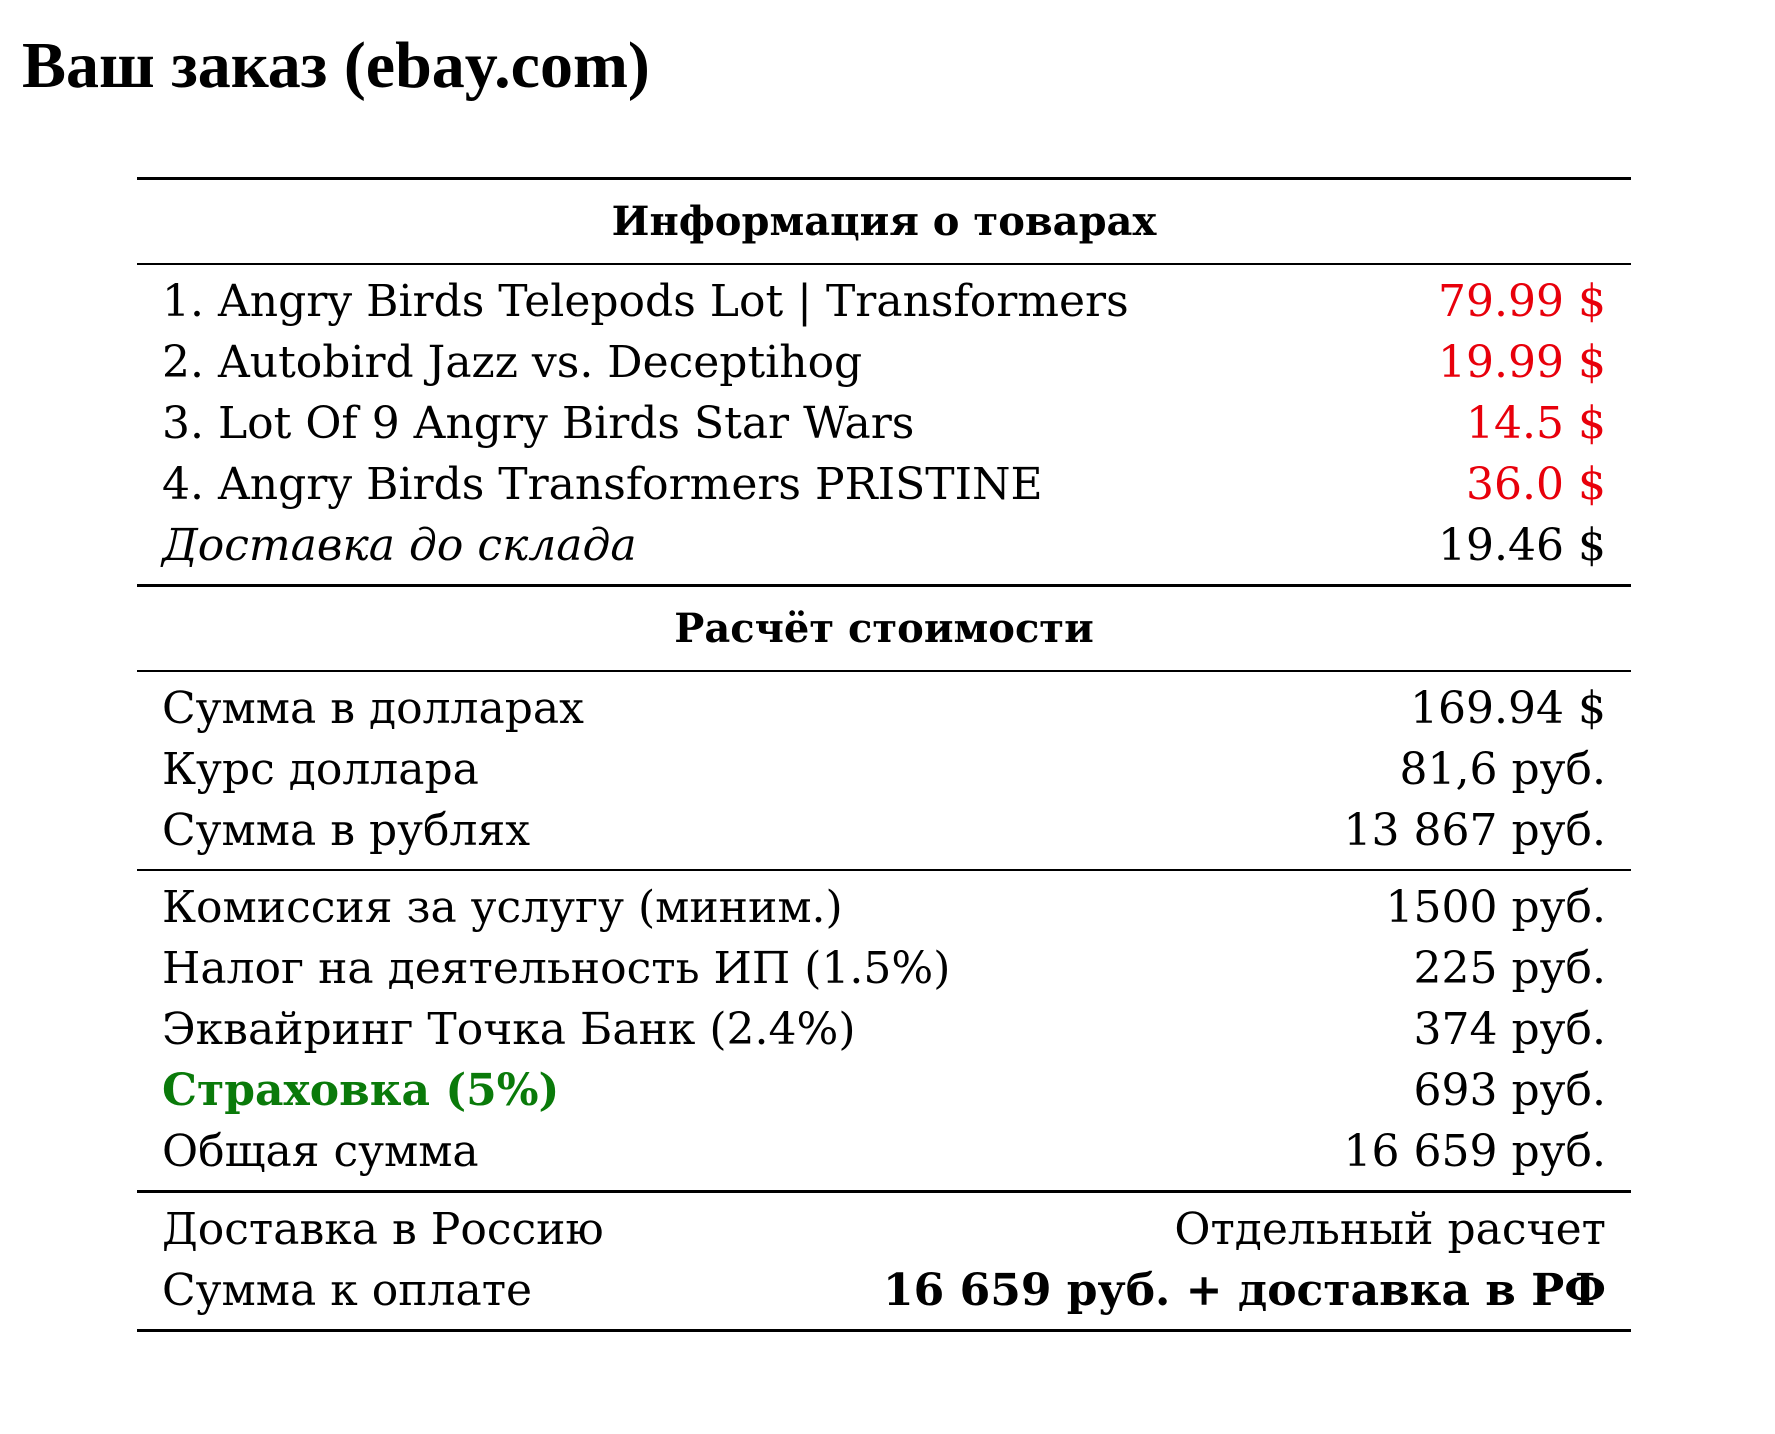  I want to click on service-fee-row: Комиссия за услугу (миним.) 1500 руб., so click(884, 907).